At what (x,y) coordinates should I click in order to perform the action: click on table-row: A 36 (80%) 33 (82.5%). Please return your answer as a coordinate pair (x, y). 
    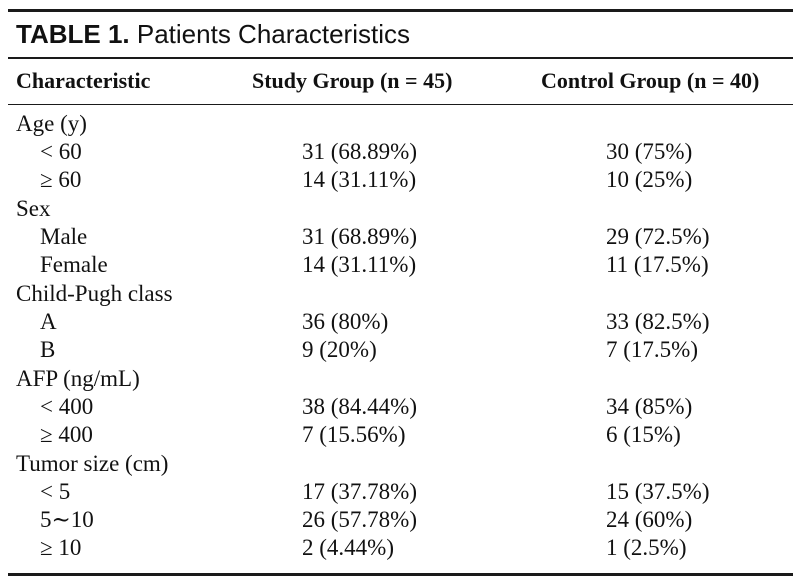
    Looking at the image, I should click on (400, 322).